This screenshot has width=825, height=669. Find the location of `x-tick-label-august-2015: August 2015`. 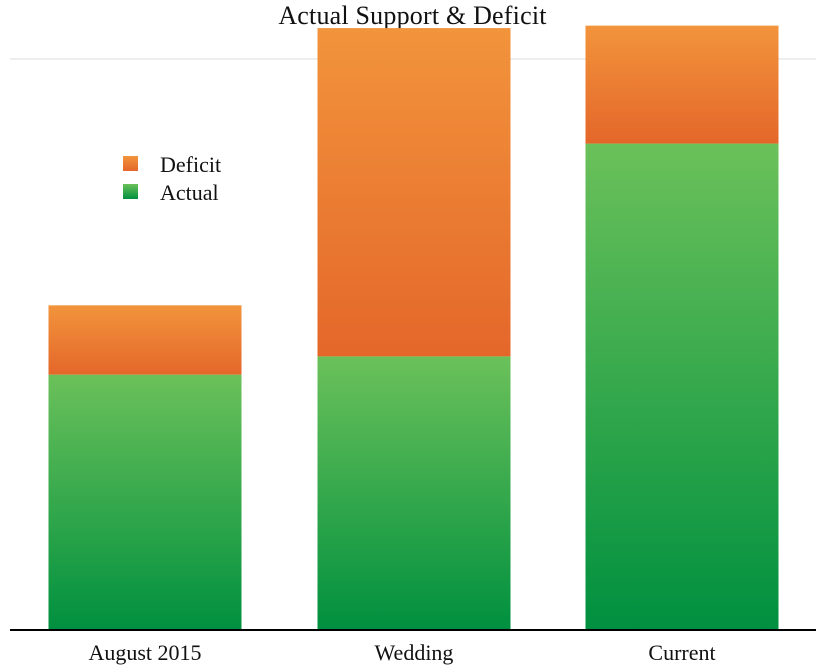

x-tick-label-august-2015: August 2015 is located at coordinates (144, 652).